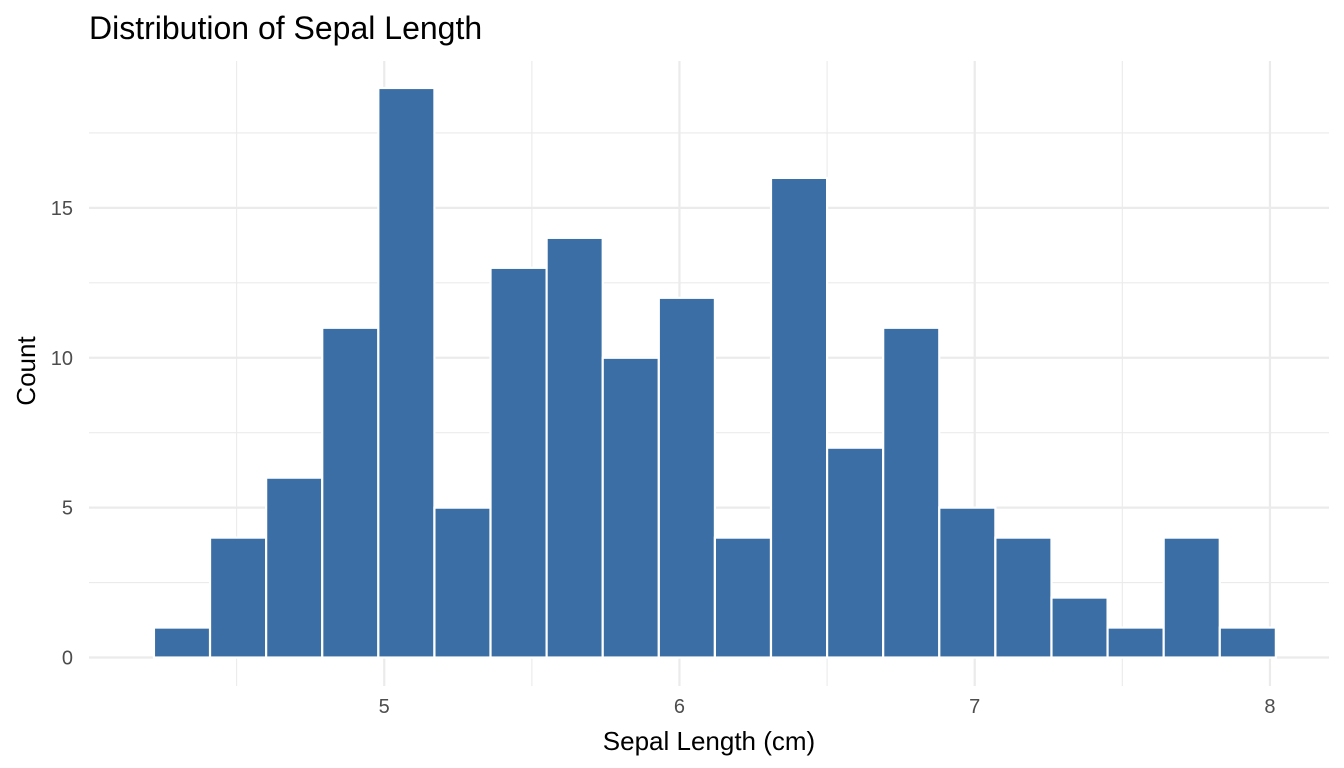 The image size is (1344, 768). Describe the element at coordinates (1269, 707) in the screenshot. I see `x-tick-label: 8` at that location.